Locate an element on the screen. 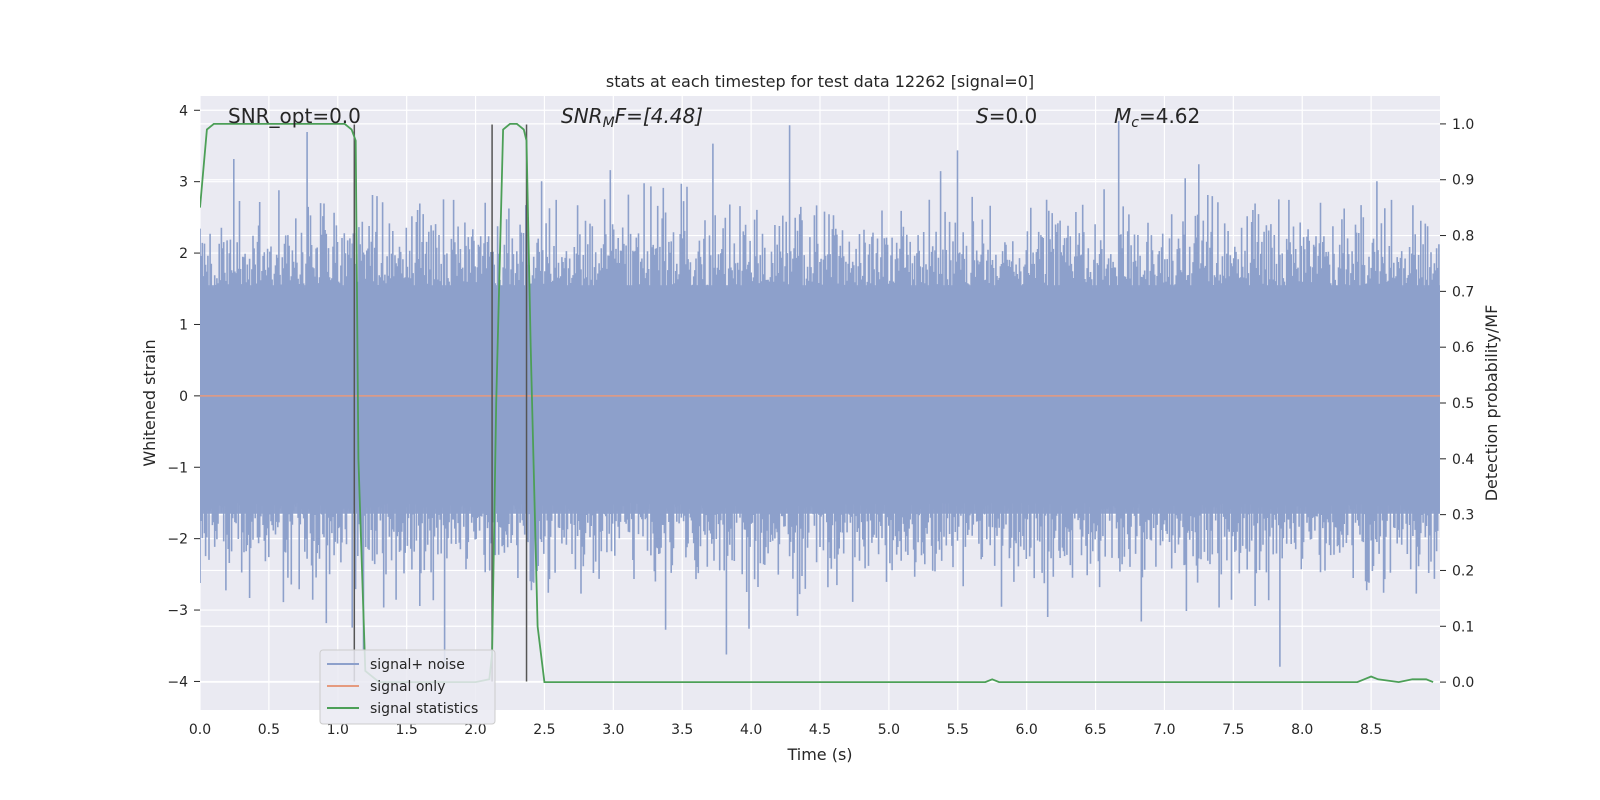 Image resolution: width=1600 pixels, height=800 pixels. x-tick-label: 8.0 is located at coordinates (1302, 730).